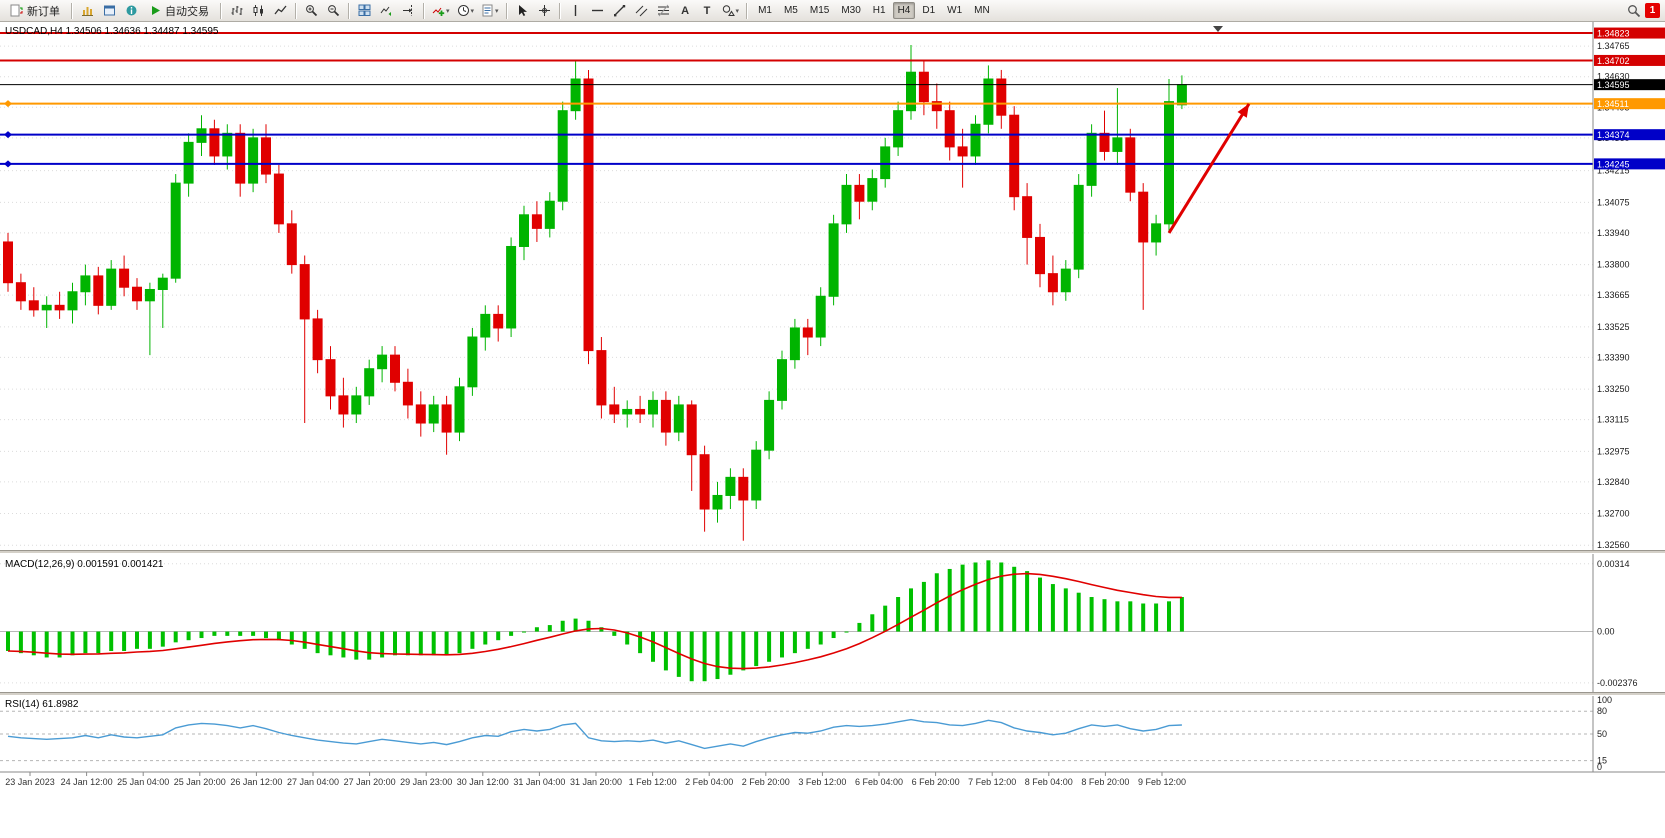  Describe the element at coordinates (731, 10) in the screenshot. I see `shapes-button: ▾` at that location.